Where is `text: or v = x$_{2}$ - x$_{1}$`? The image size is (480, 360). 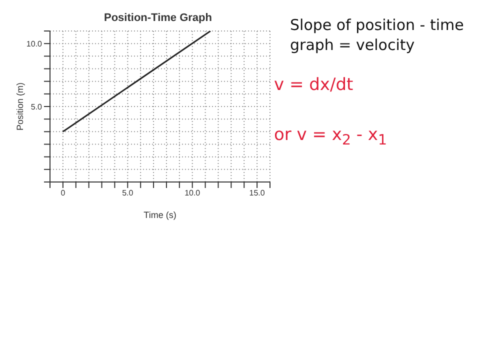
text: or v = x$_{2}$ - x$_{1}$ is located at coordinates (331, 137).